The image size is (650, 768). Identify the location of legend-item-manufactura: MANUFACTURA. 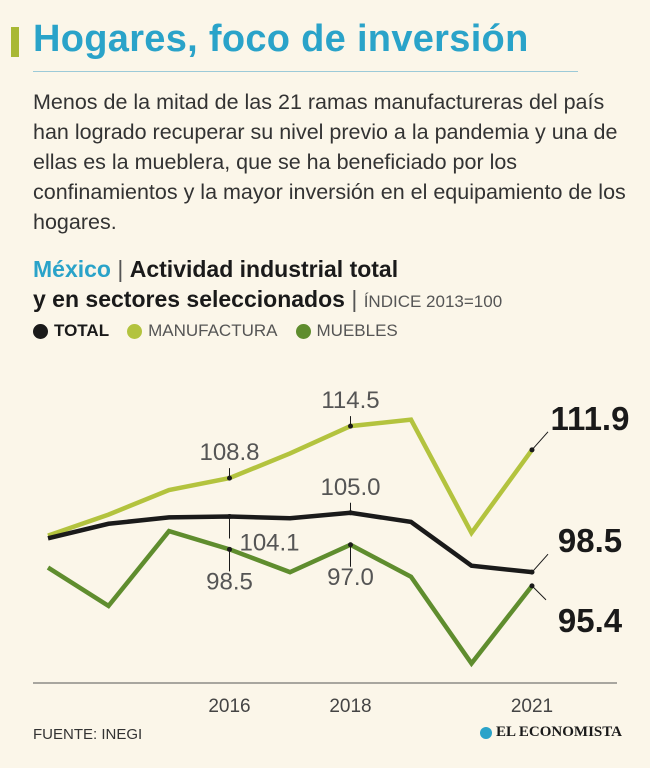
(202, 331).